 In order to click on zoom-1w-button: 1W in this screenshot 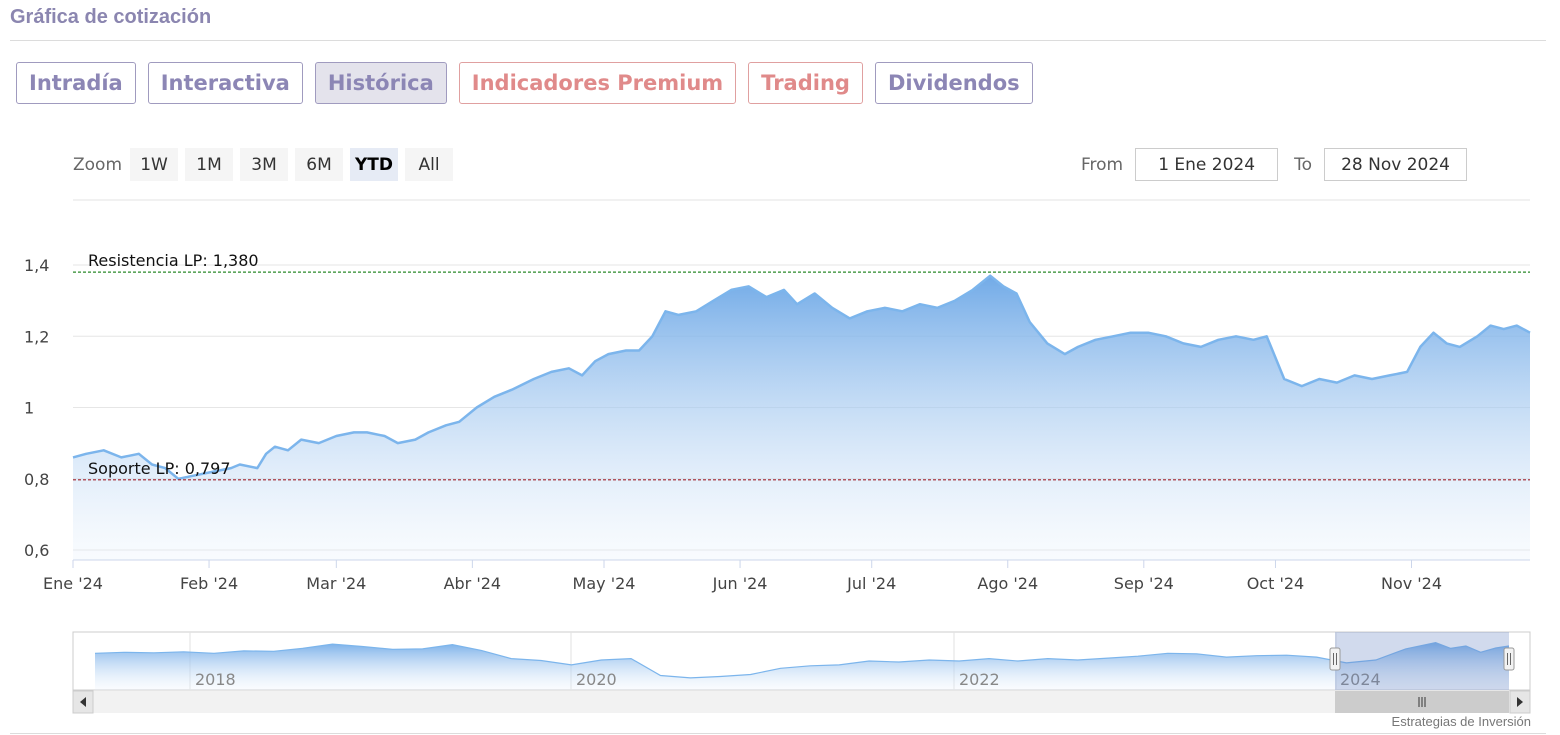, I will do `click(154, 164)`.